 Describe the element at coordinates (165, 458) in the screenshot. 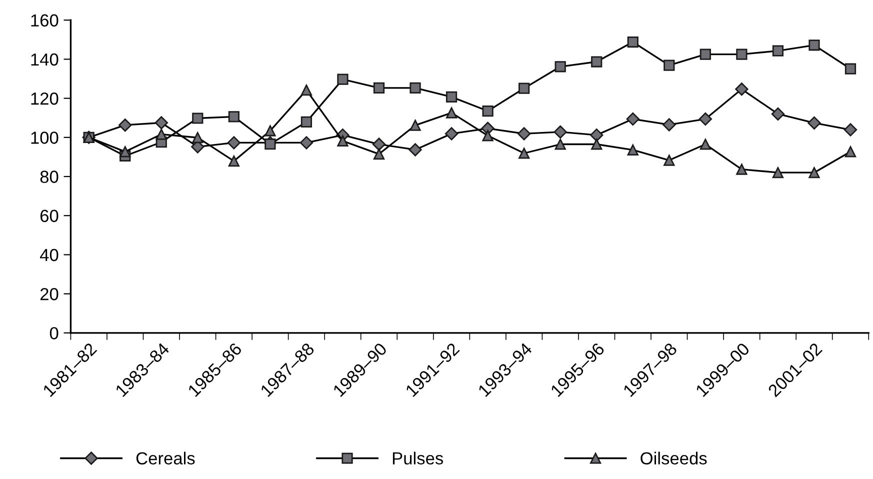

I see `legend-label: Cereals` at that location.